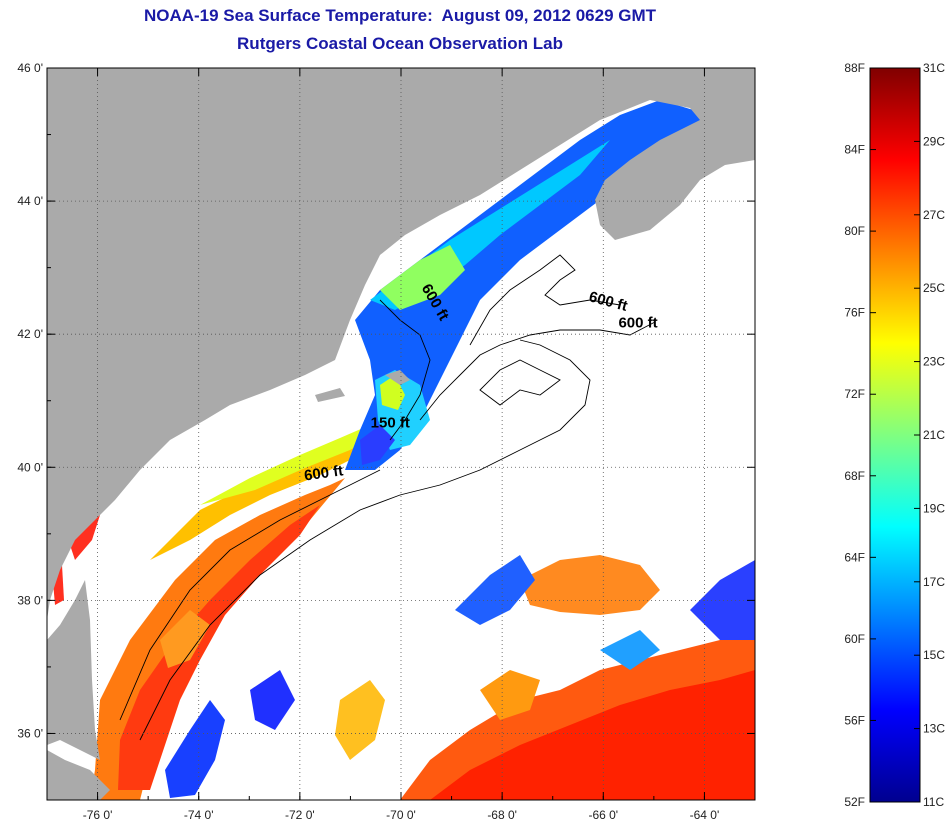 This screenshot has width=952, height=840. What do you see at coordinates (934, 362) in the screenshot?
I see `celsius-label: 23C` at bounding box center [934, 362].